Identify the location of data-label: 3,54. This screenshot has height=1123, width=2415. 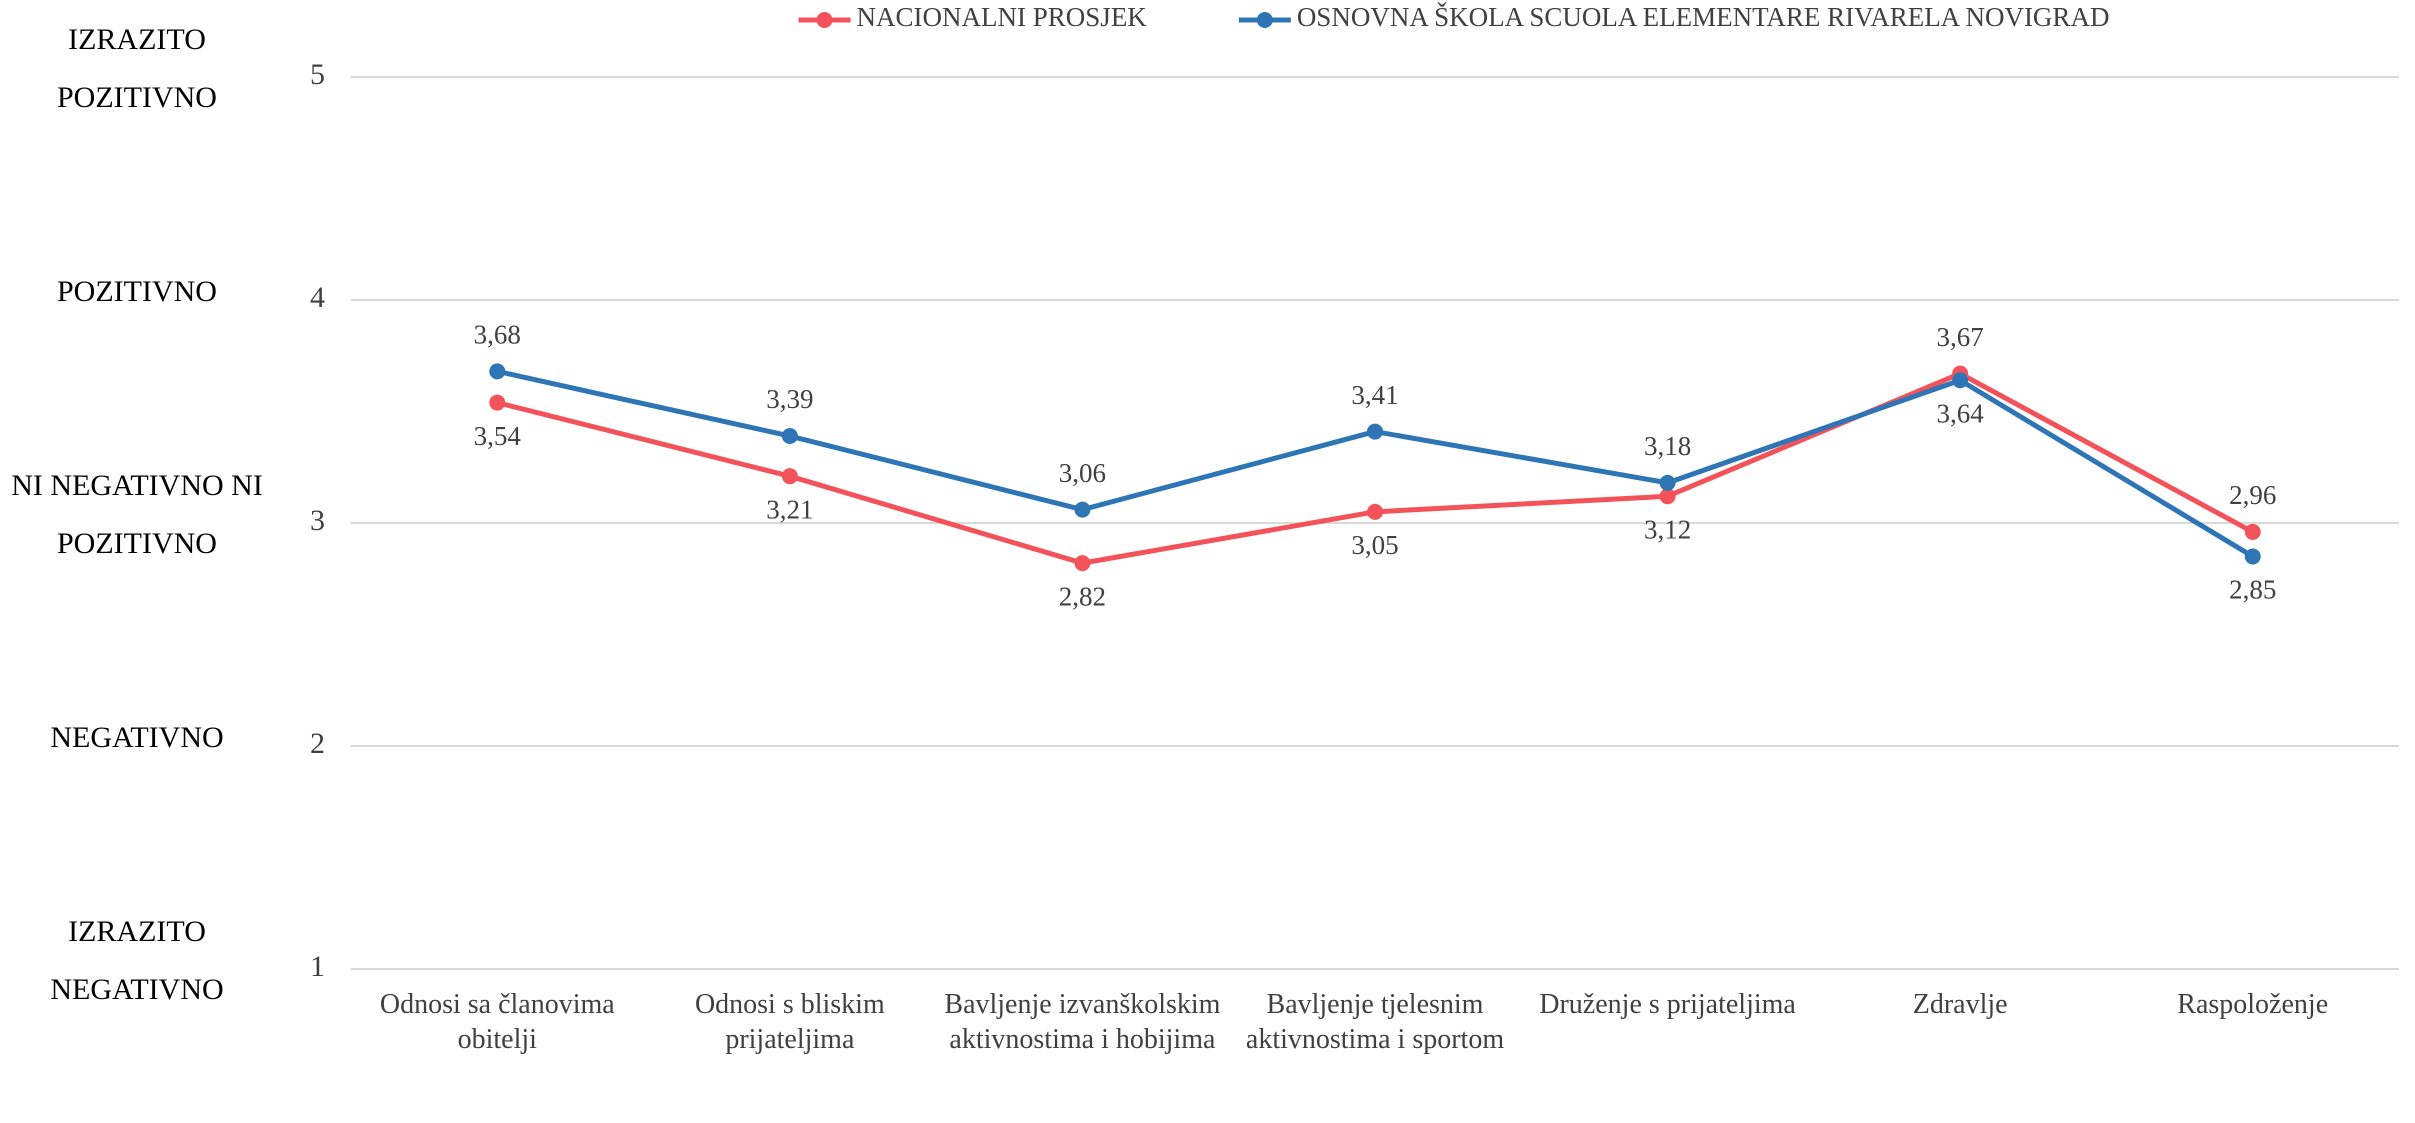
(498, 436).